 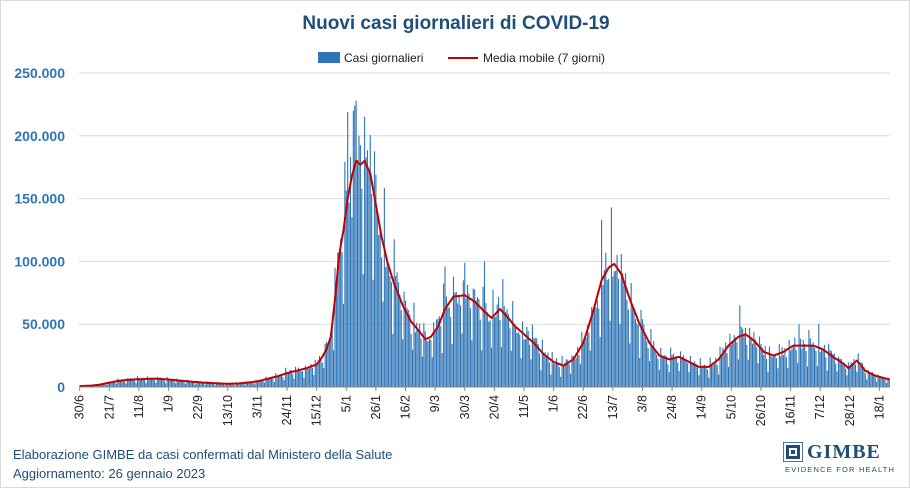 What do you see at coordinates (461, 58) in the screenshot?
I see `legend: Casi giornalieri Media mobile (7 giorni)` at bounding box center [461, 58].